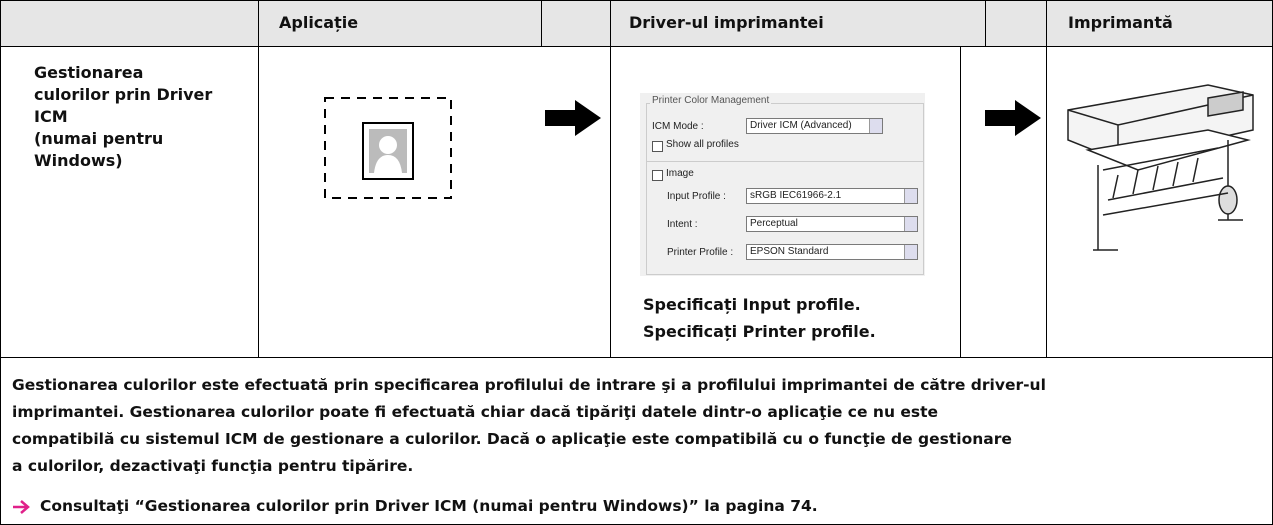  What do you see at coordinates (78, 160) in the screenshot?
I see `text-line: Windows)` at bounding box center [78, 160].